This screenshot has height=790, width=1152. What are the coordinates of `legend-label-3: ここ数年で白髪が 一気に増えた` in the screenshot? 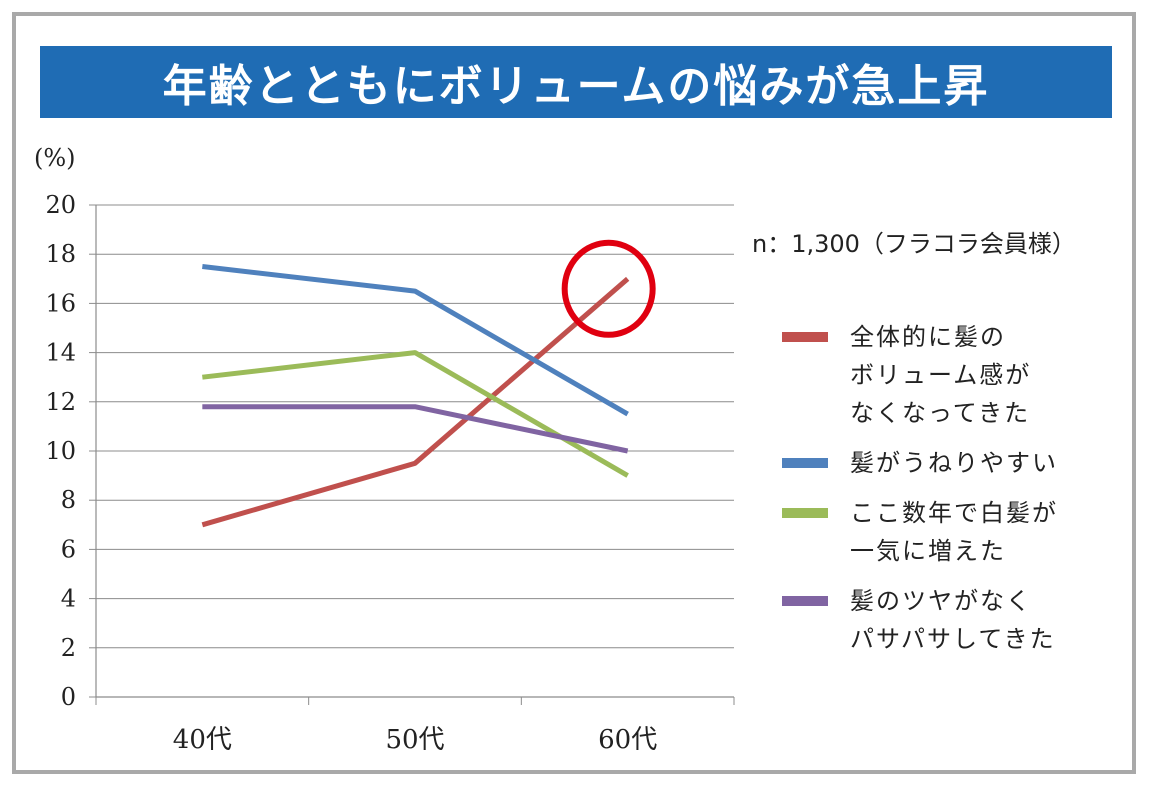 It's located at (954, 532).